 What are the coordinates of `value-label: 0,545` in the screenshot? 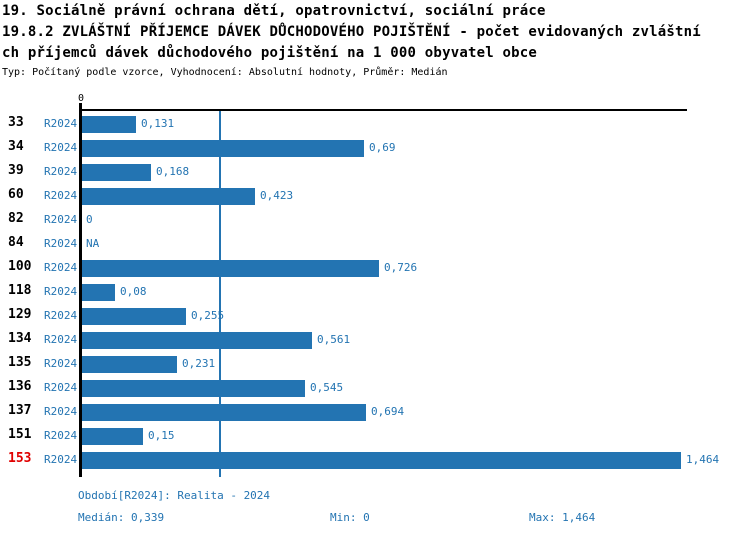 It's located at (327, 387).